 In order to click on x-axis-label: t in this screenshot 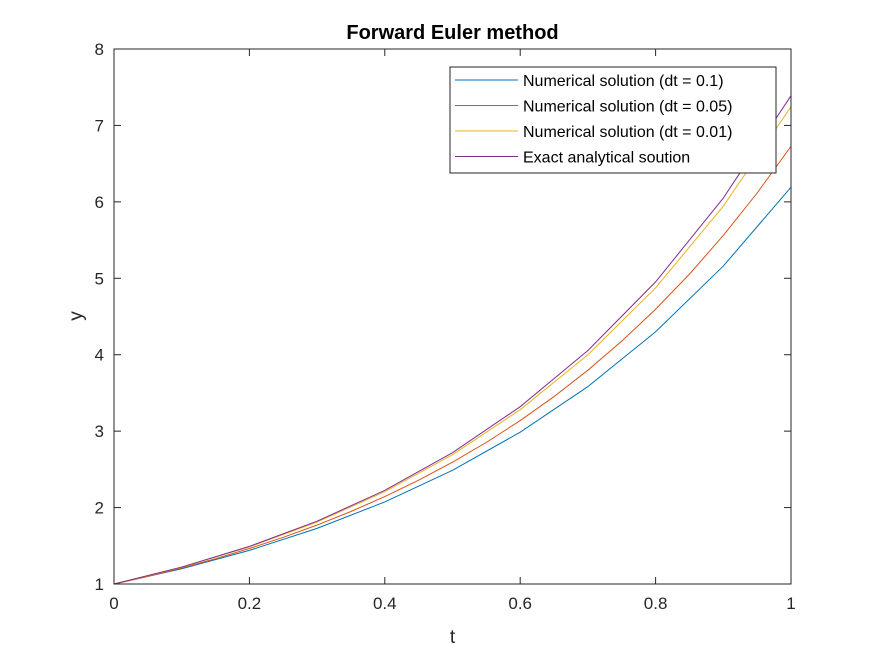, I will do `click(453, 637)`.